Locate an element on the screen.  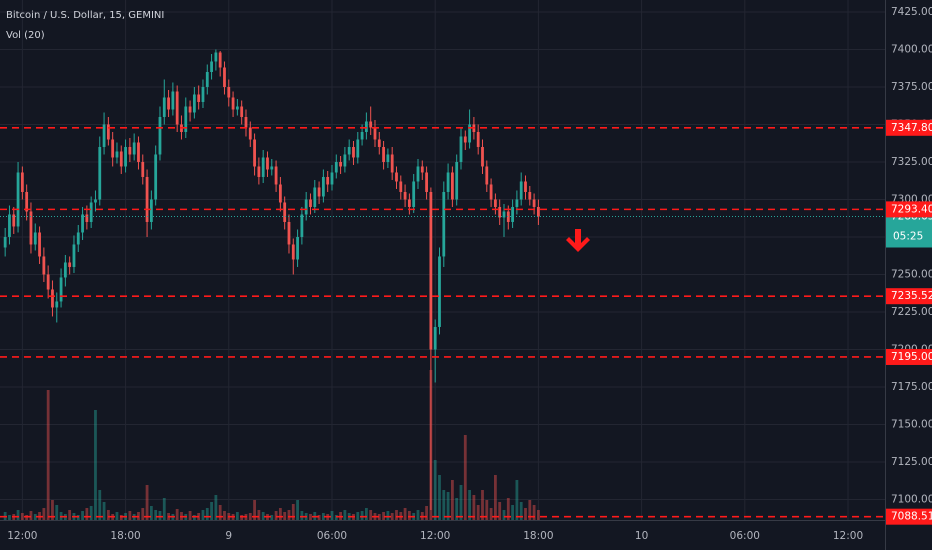
x-tick-label: 18:00 is located at coordinates (125, 536).